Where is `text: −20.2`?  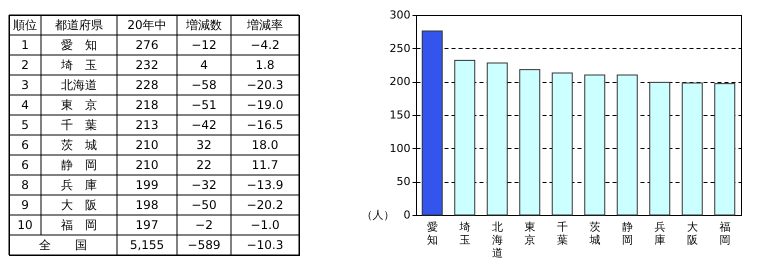
text: −20.2 is located at coordinates (265, 205).